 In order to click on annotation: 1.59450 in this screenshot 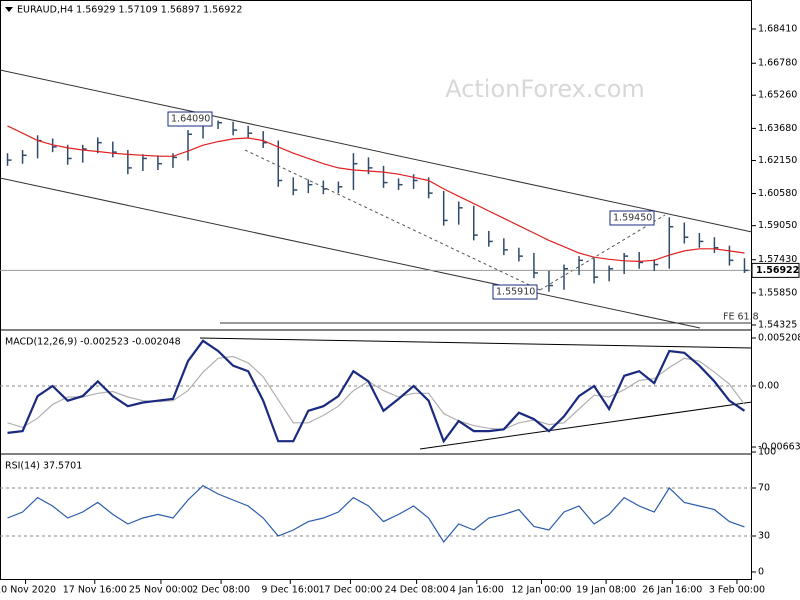, I will do `click(632, 218)`.